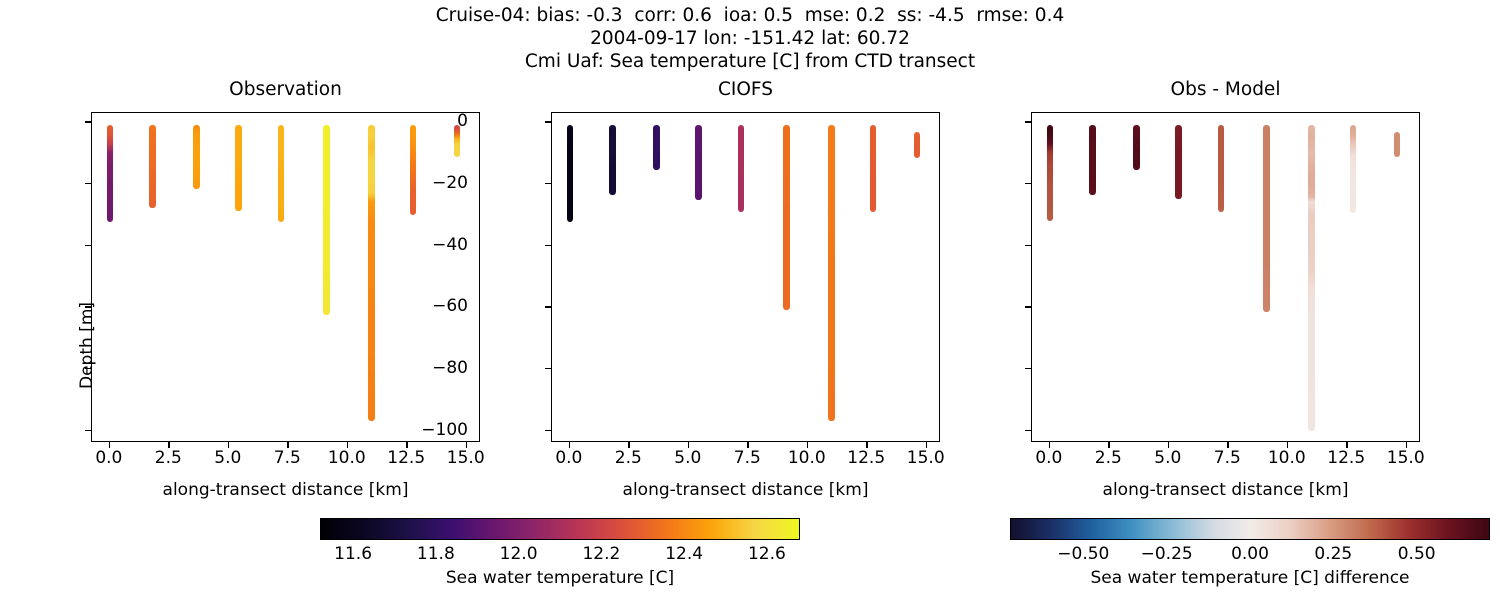 The height and width of the screenshot is (600, 1500). Describe the element at coordinates (750, 38) in the screenshot. I see `suptitle-line-location: 2004-09-17 lon: -151.42 lat: 60.72` at that location.